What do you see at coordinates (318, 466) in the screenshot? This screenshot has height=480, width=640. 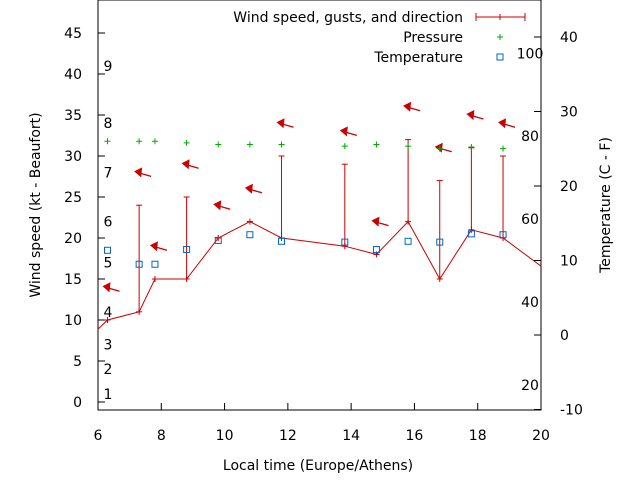 I see `x-axis-label: Local time (Europe/Athens)` at bounding box center [318, 466].